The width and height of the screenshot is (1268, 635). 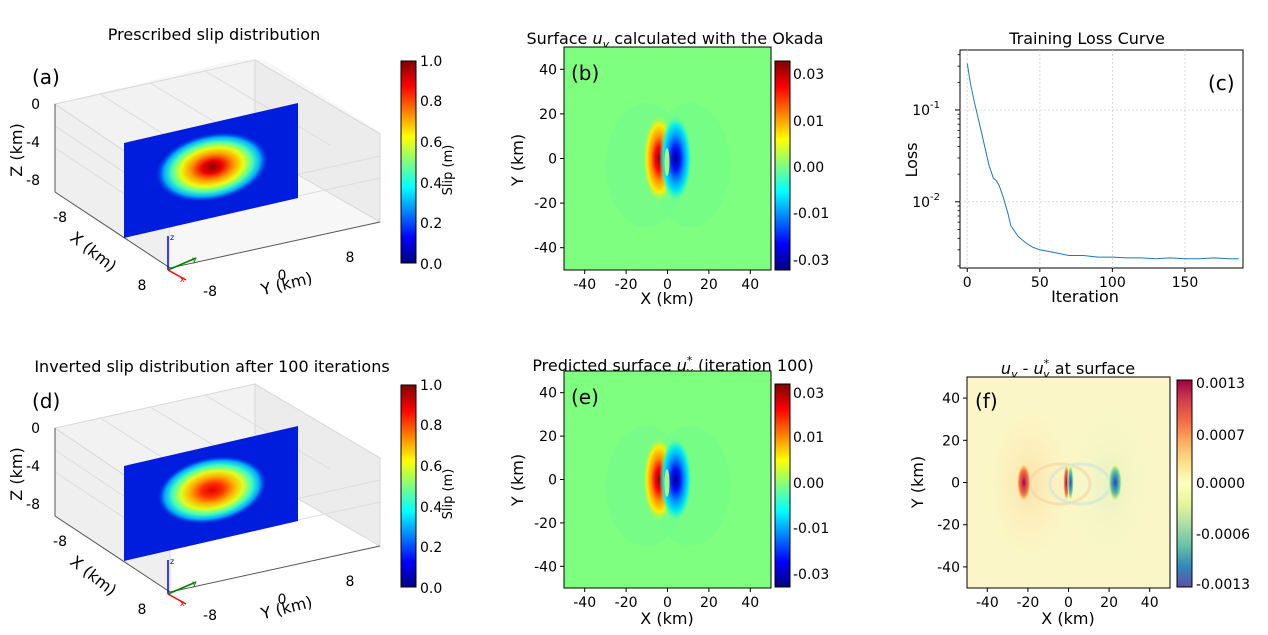 I want to click on x-tick-label: 0, so click(x=667, y=285).